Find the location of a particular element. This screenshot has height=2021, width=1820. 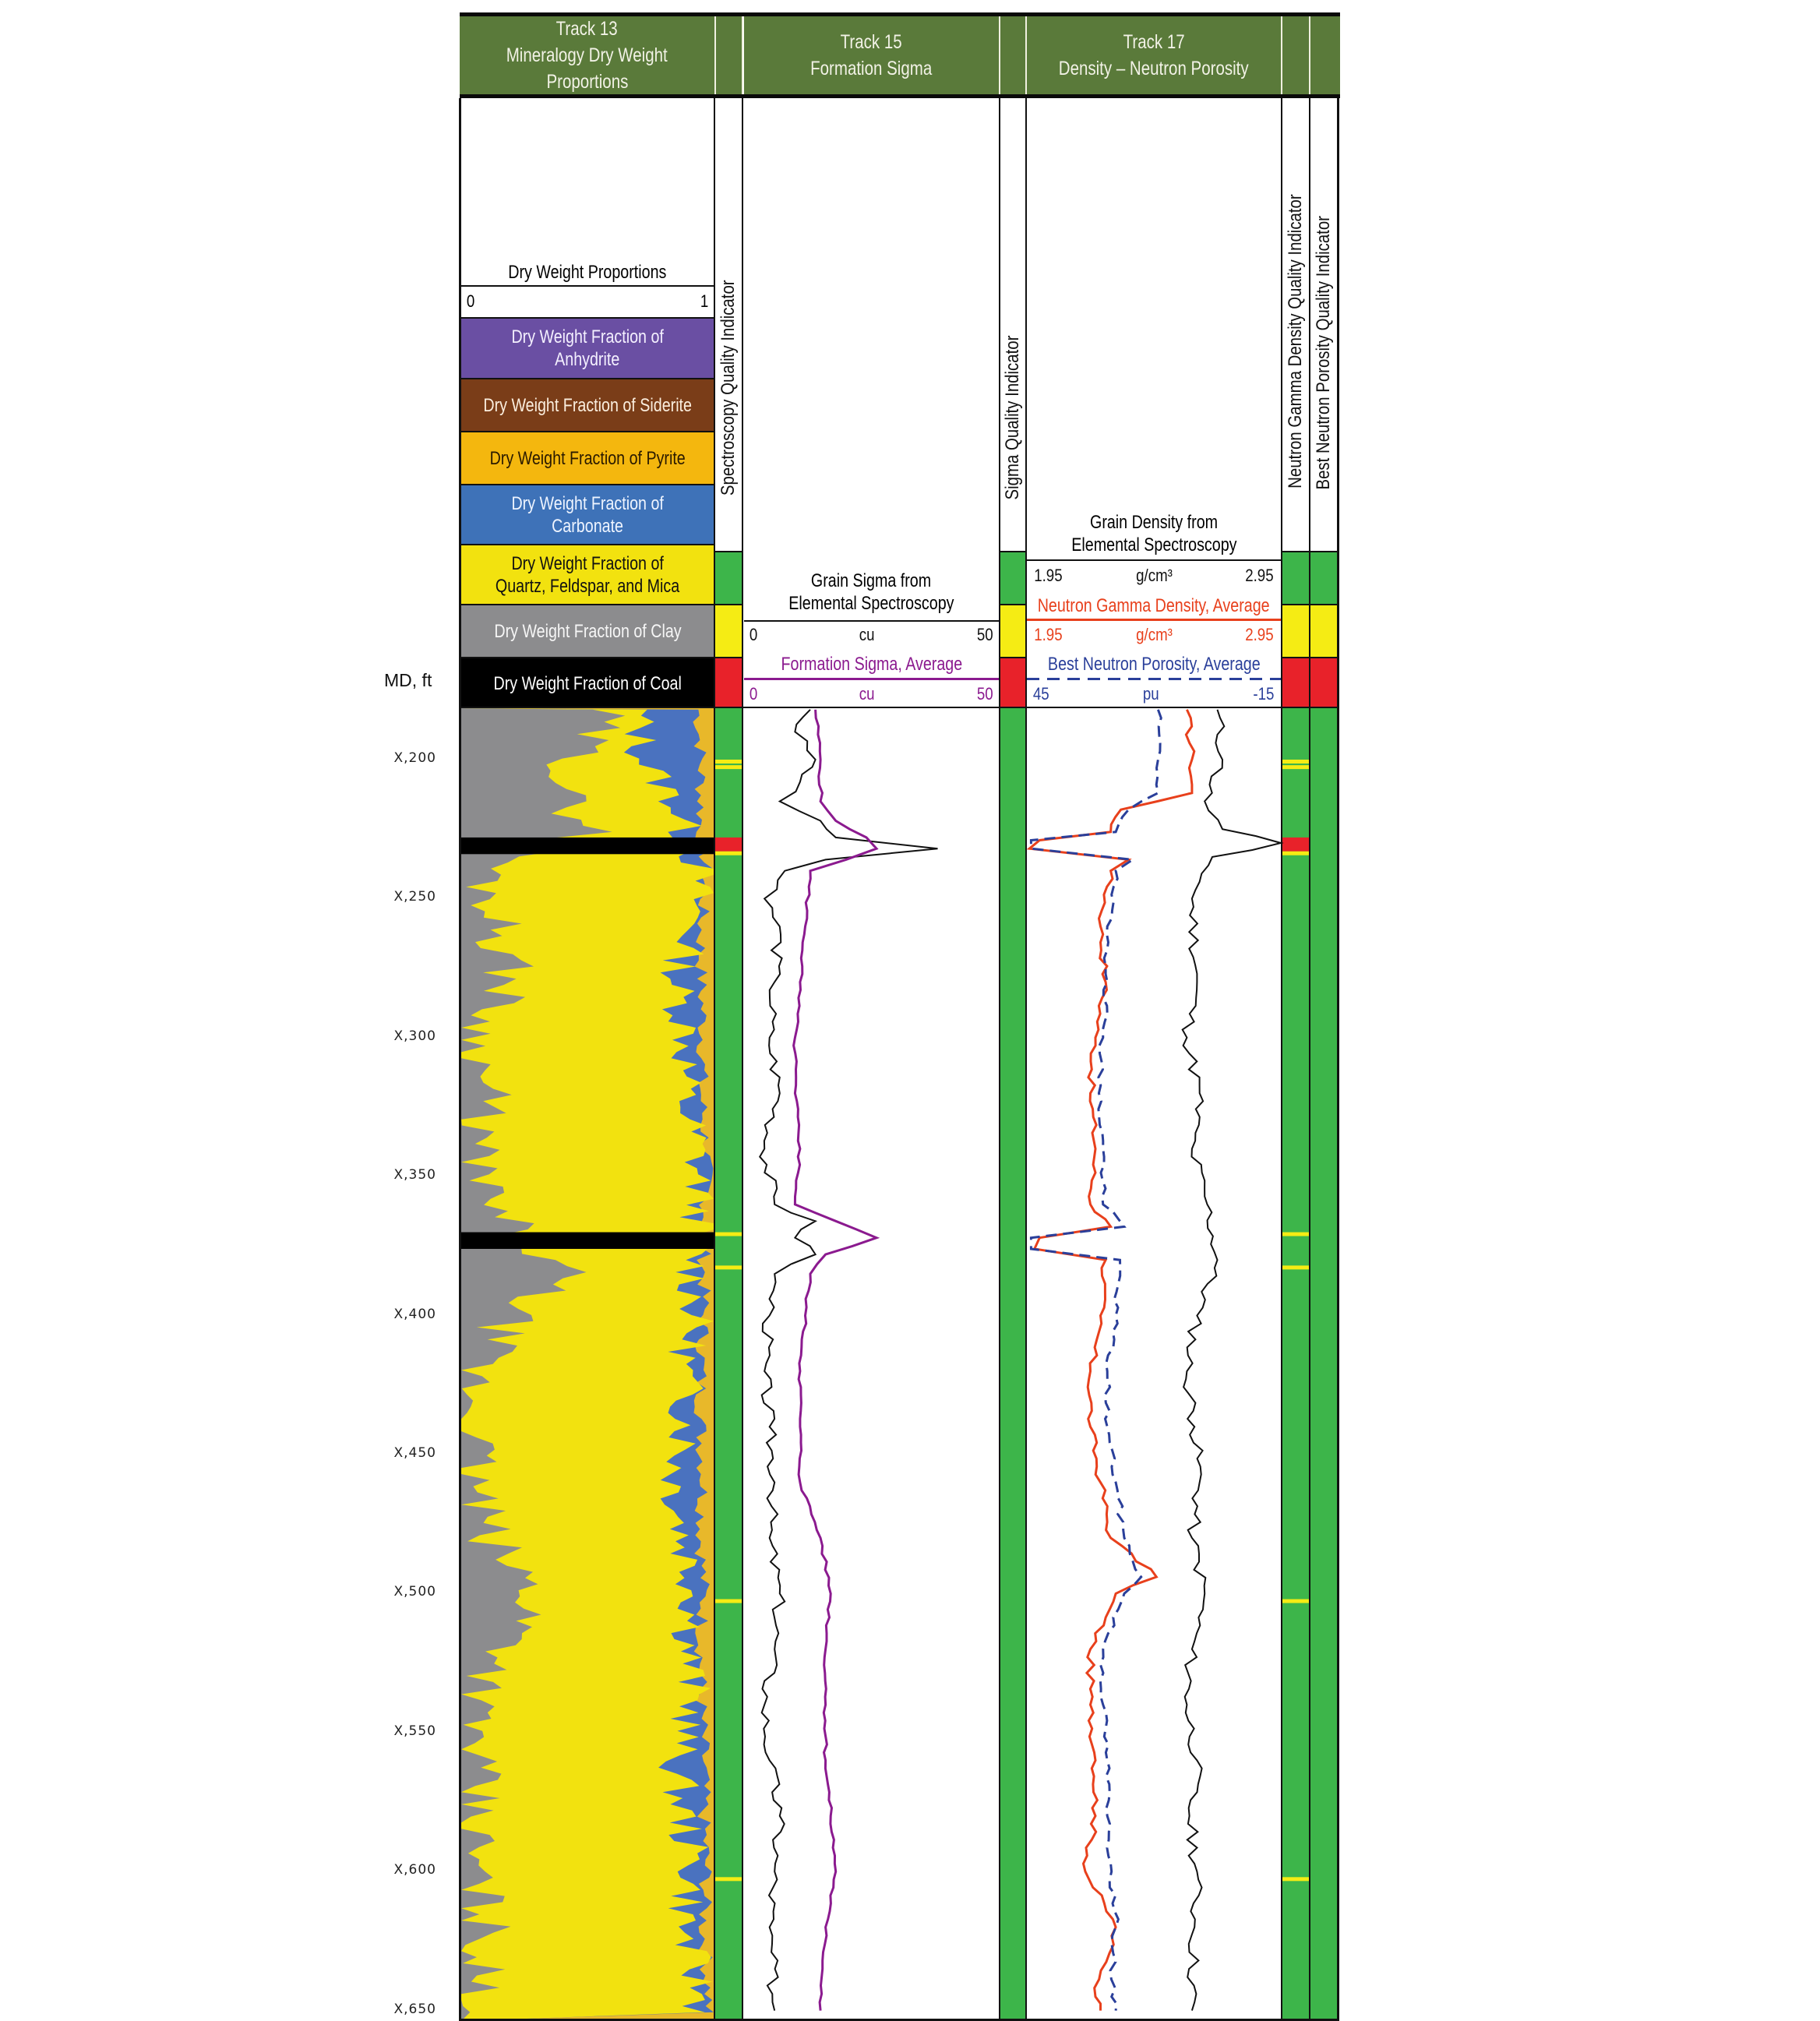

track17-curve3-max: -15 is located at coordinates (1264, 693).